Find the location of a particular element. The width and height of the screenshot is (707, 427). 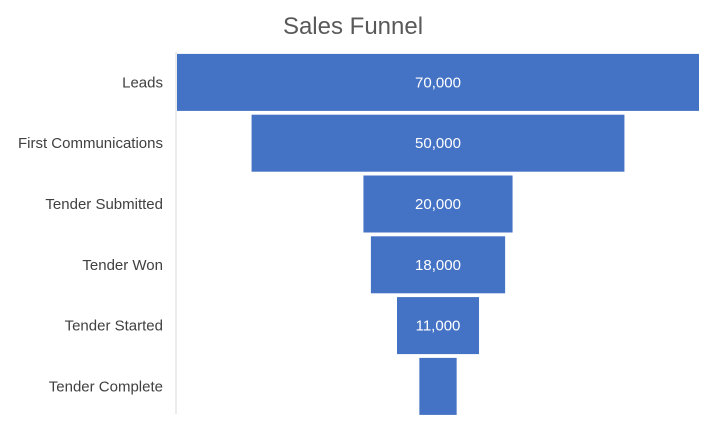

category-label: First Communications is located at coordinates (90, 143).